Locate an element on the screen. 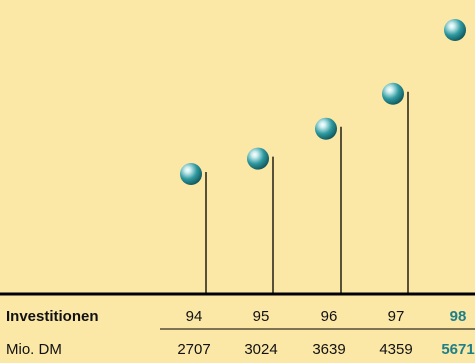 Image resolution: width=475 pixels, height=363 pixels. value-label-98: 5671 is located at coordinates (457, 349).